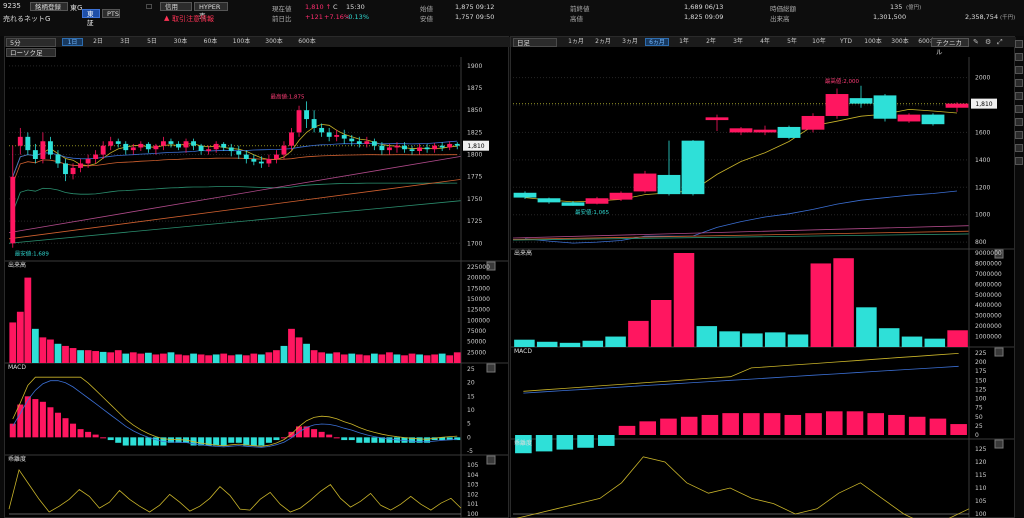 This screenshot has height=518, width=1024. I want to click on intraday-tab: 100本, so click(241, 41).